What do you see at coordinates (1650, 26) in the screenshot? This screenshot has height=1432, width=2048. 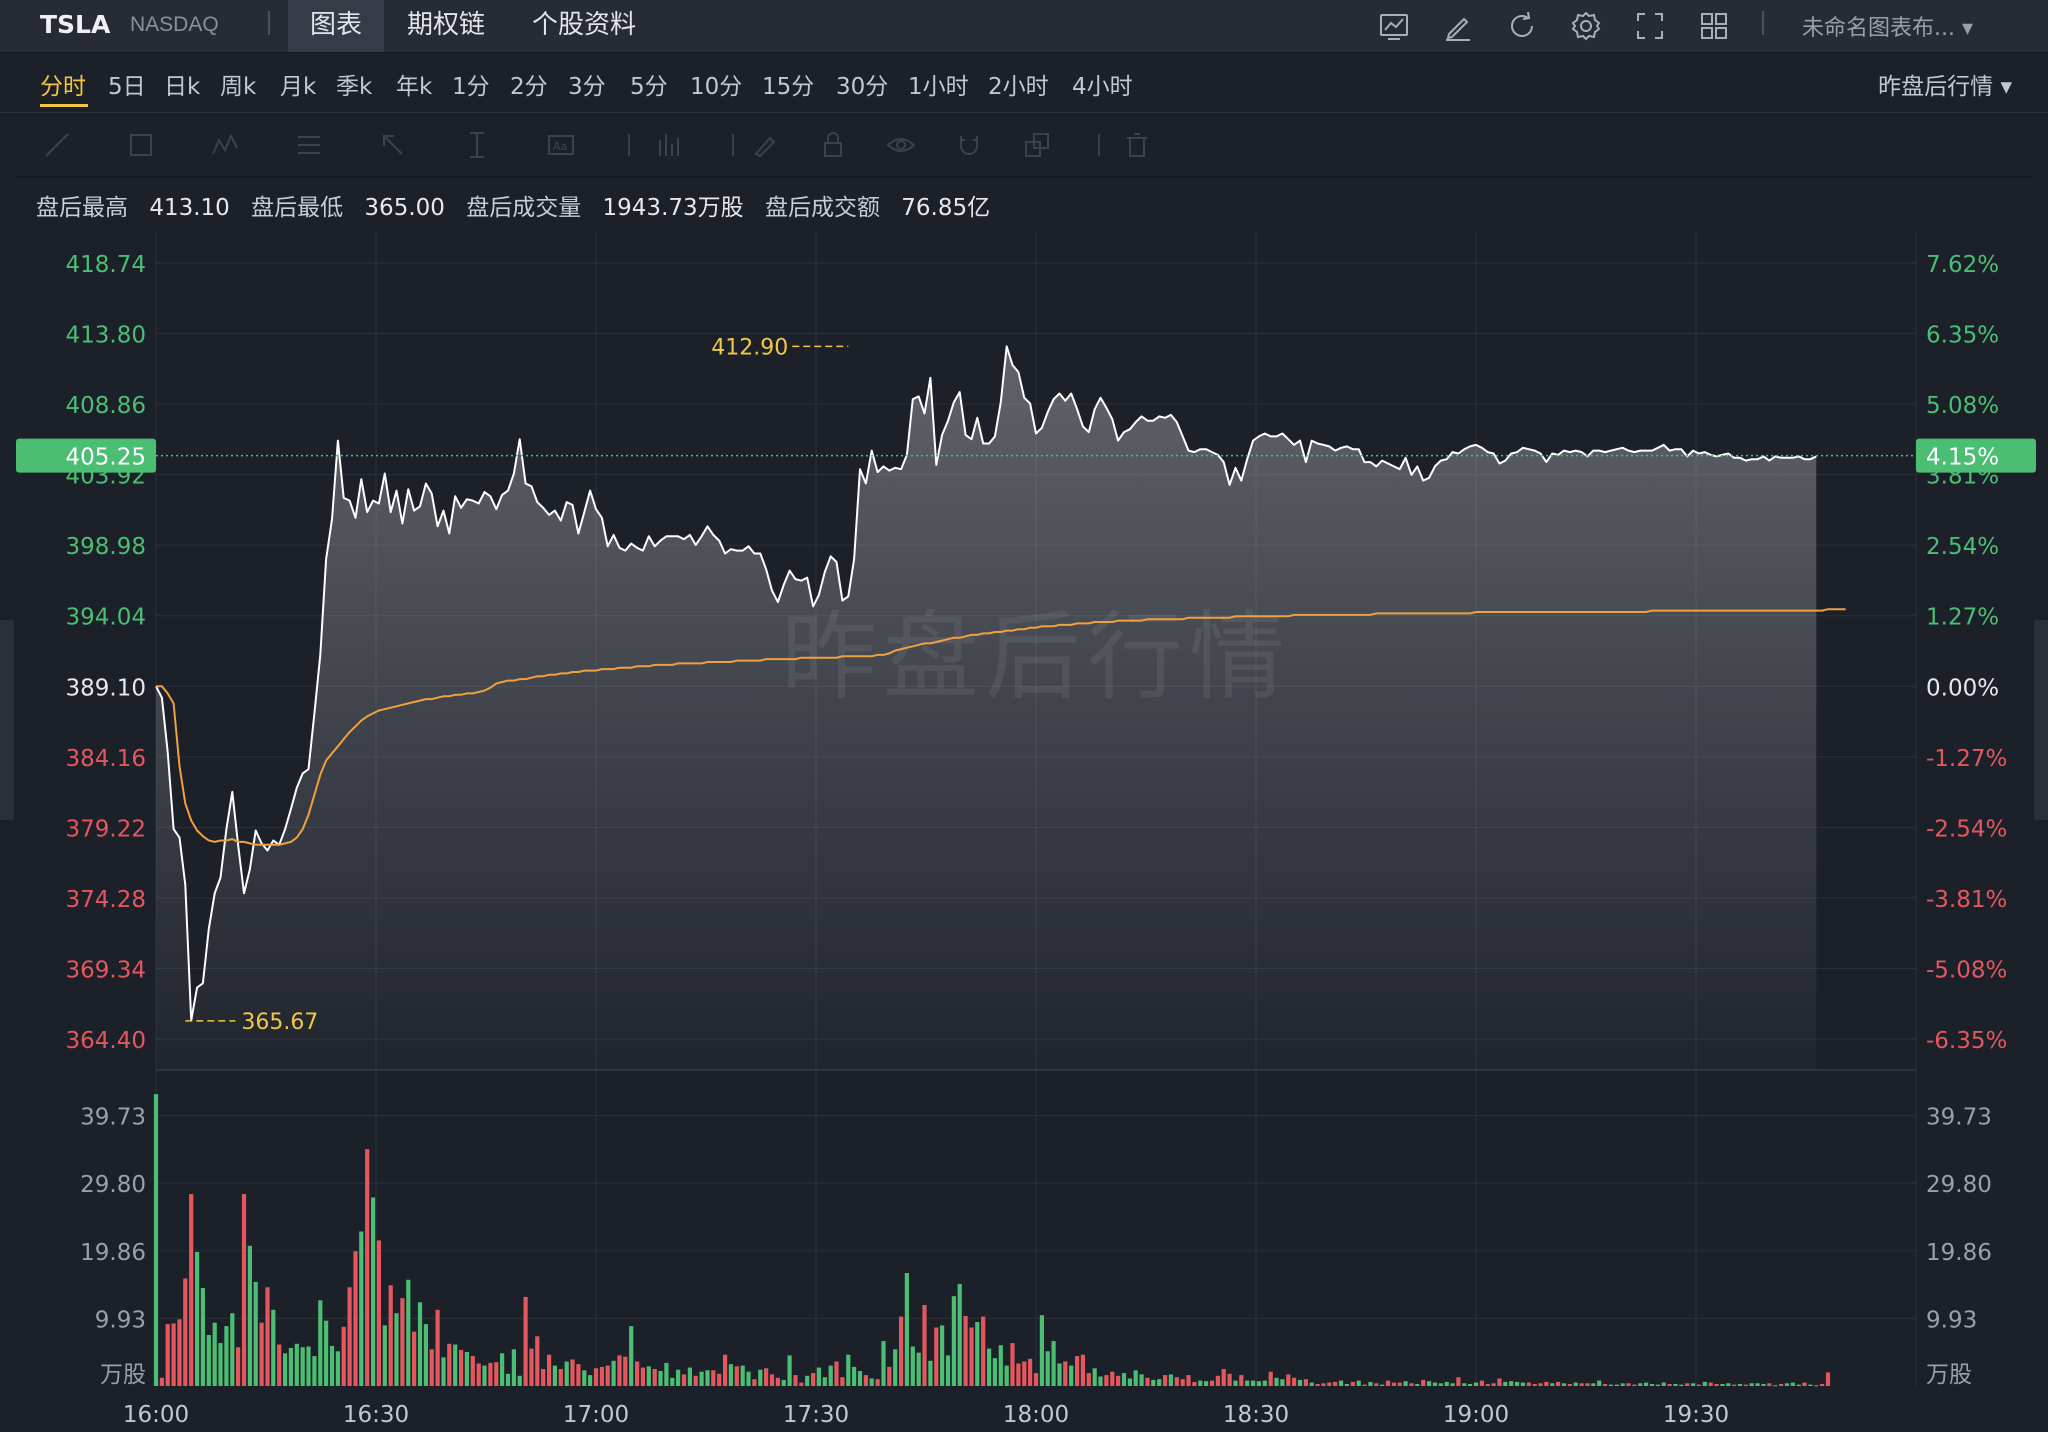 I see `fullscreen-icon` at bounding box center [1650, 26].